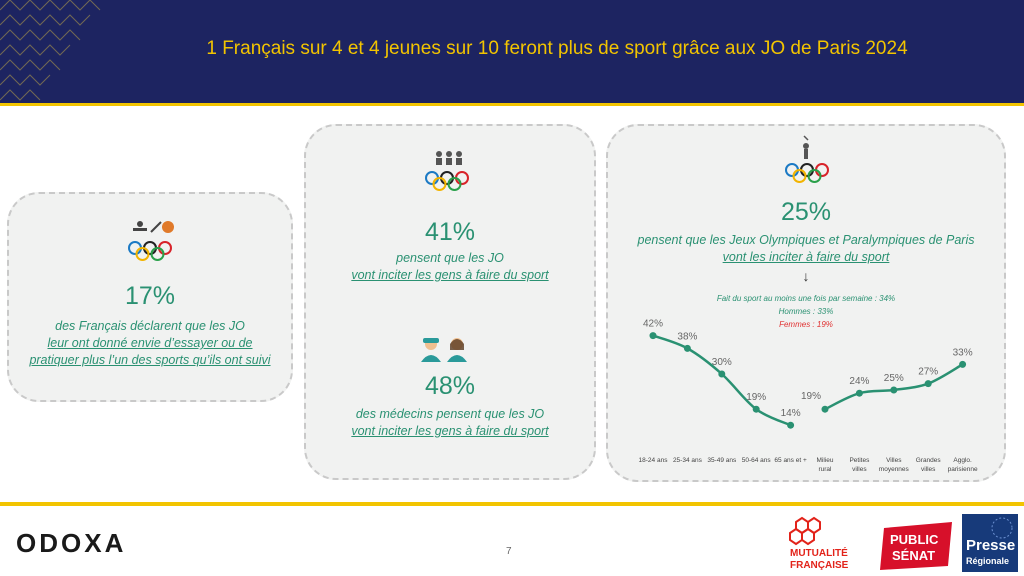 The image size is (1024, 576). I want to click on data-label: 30%, so click(722, 362).